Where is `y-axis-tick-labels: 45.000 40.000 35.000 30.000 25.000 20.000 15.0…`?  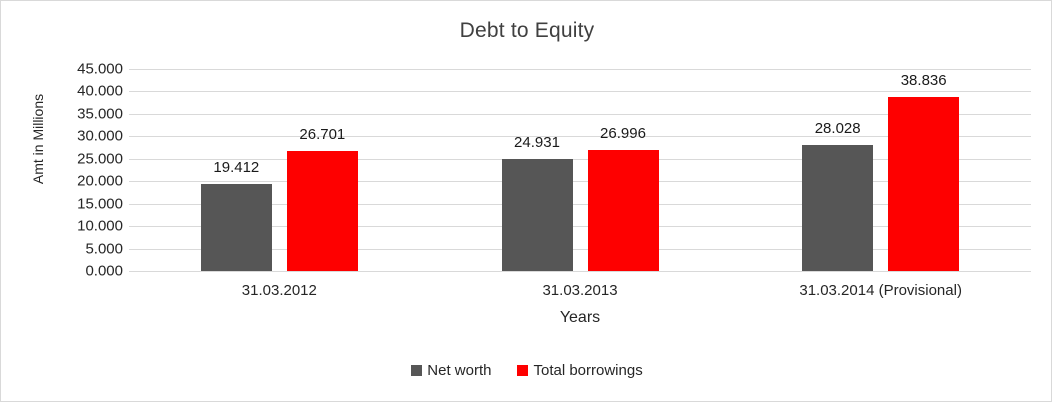 y-axis-tick-labels: 45.000 40.000 35.000 30.000 25.000 20.000 15.0… is located at coordinates (62, 170).